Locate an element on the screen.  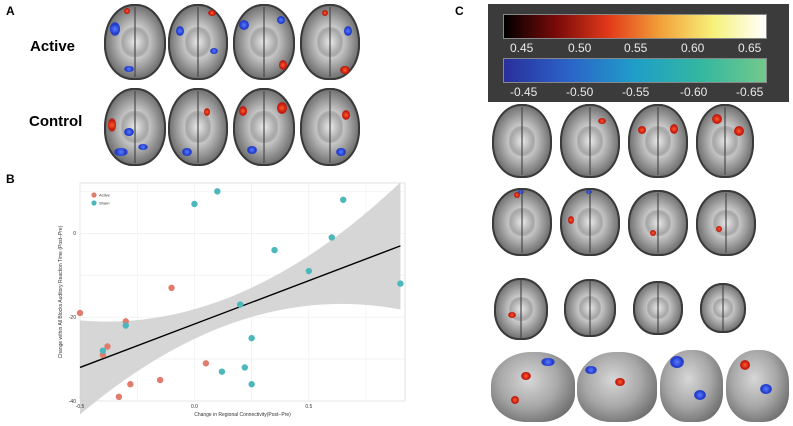
brain-render-right-lateral is located at coordinates (617, 387).